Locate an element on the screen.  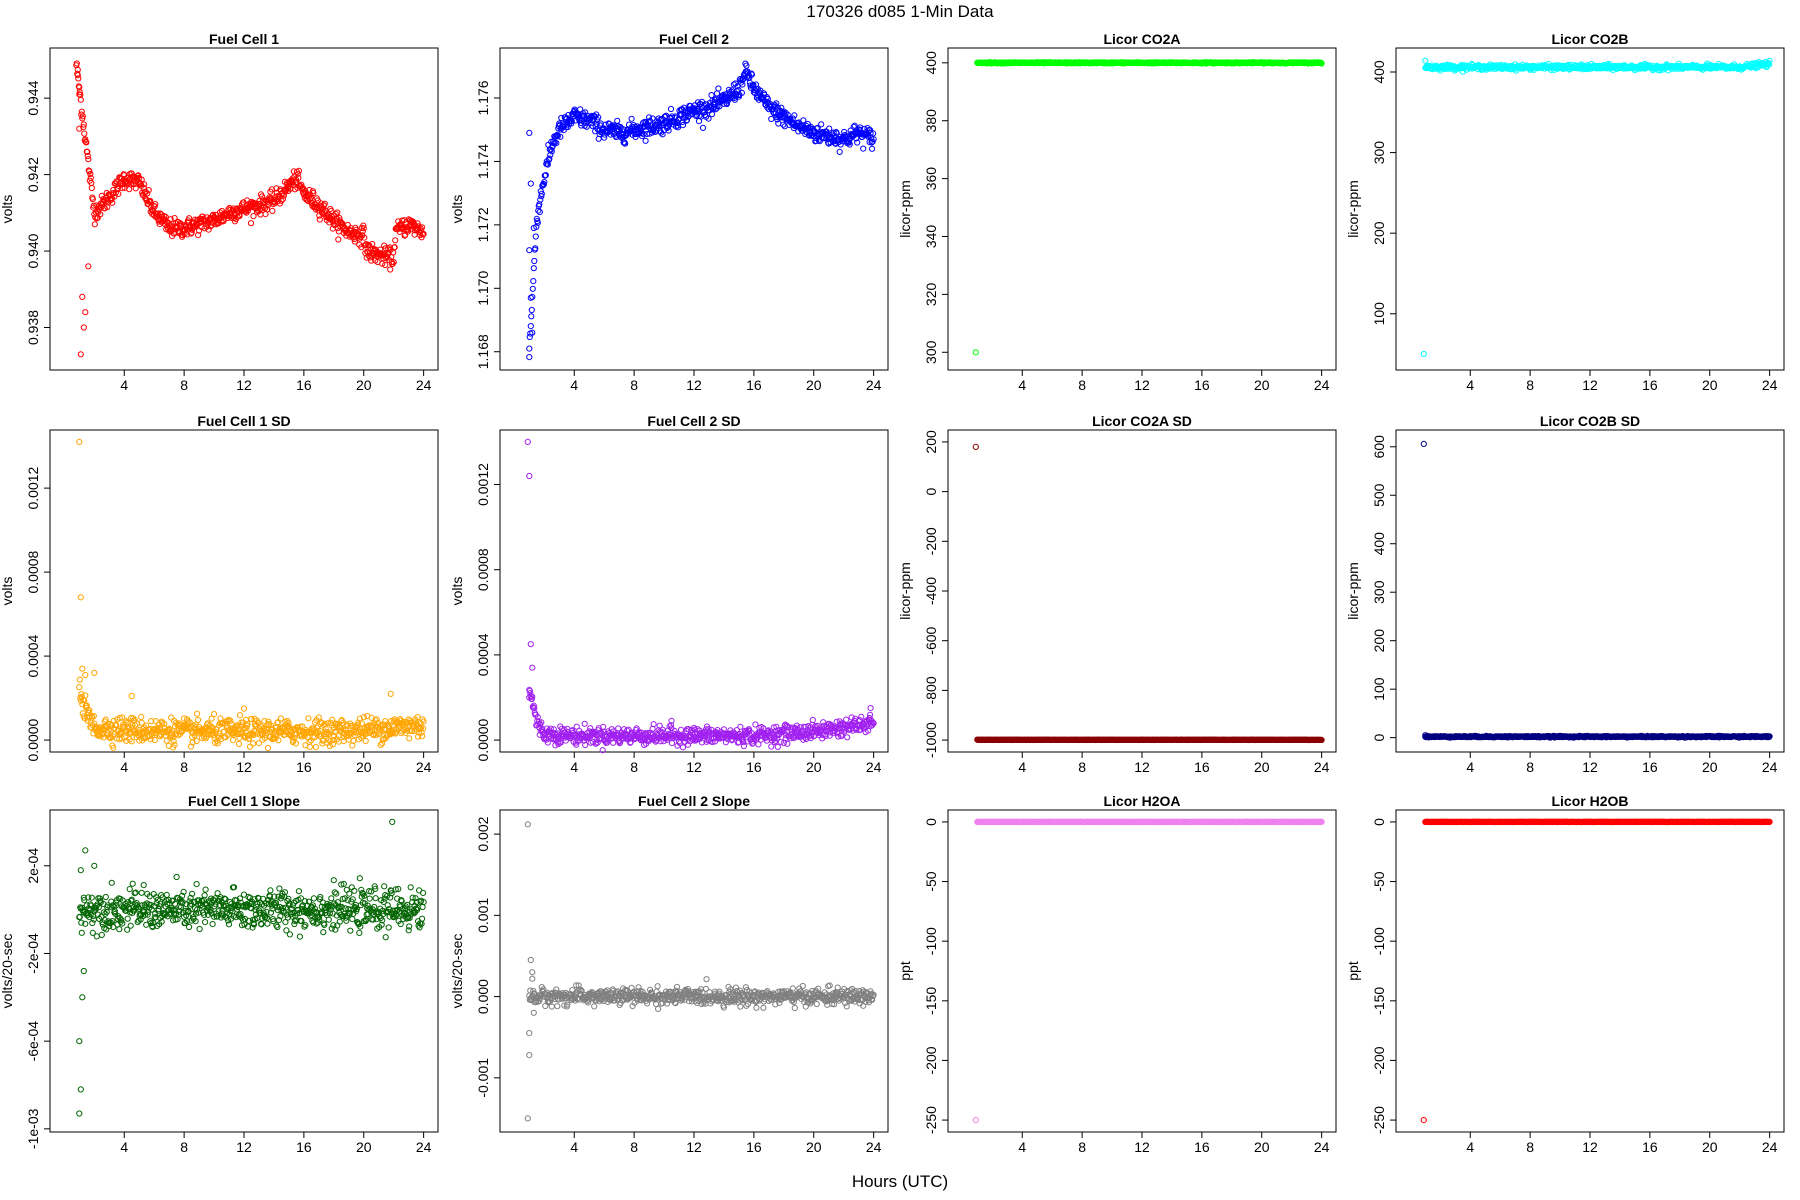
panel-title: Licor CO2A SD is located at coordinates (1142, 421).